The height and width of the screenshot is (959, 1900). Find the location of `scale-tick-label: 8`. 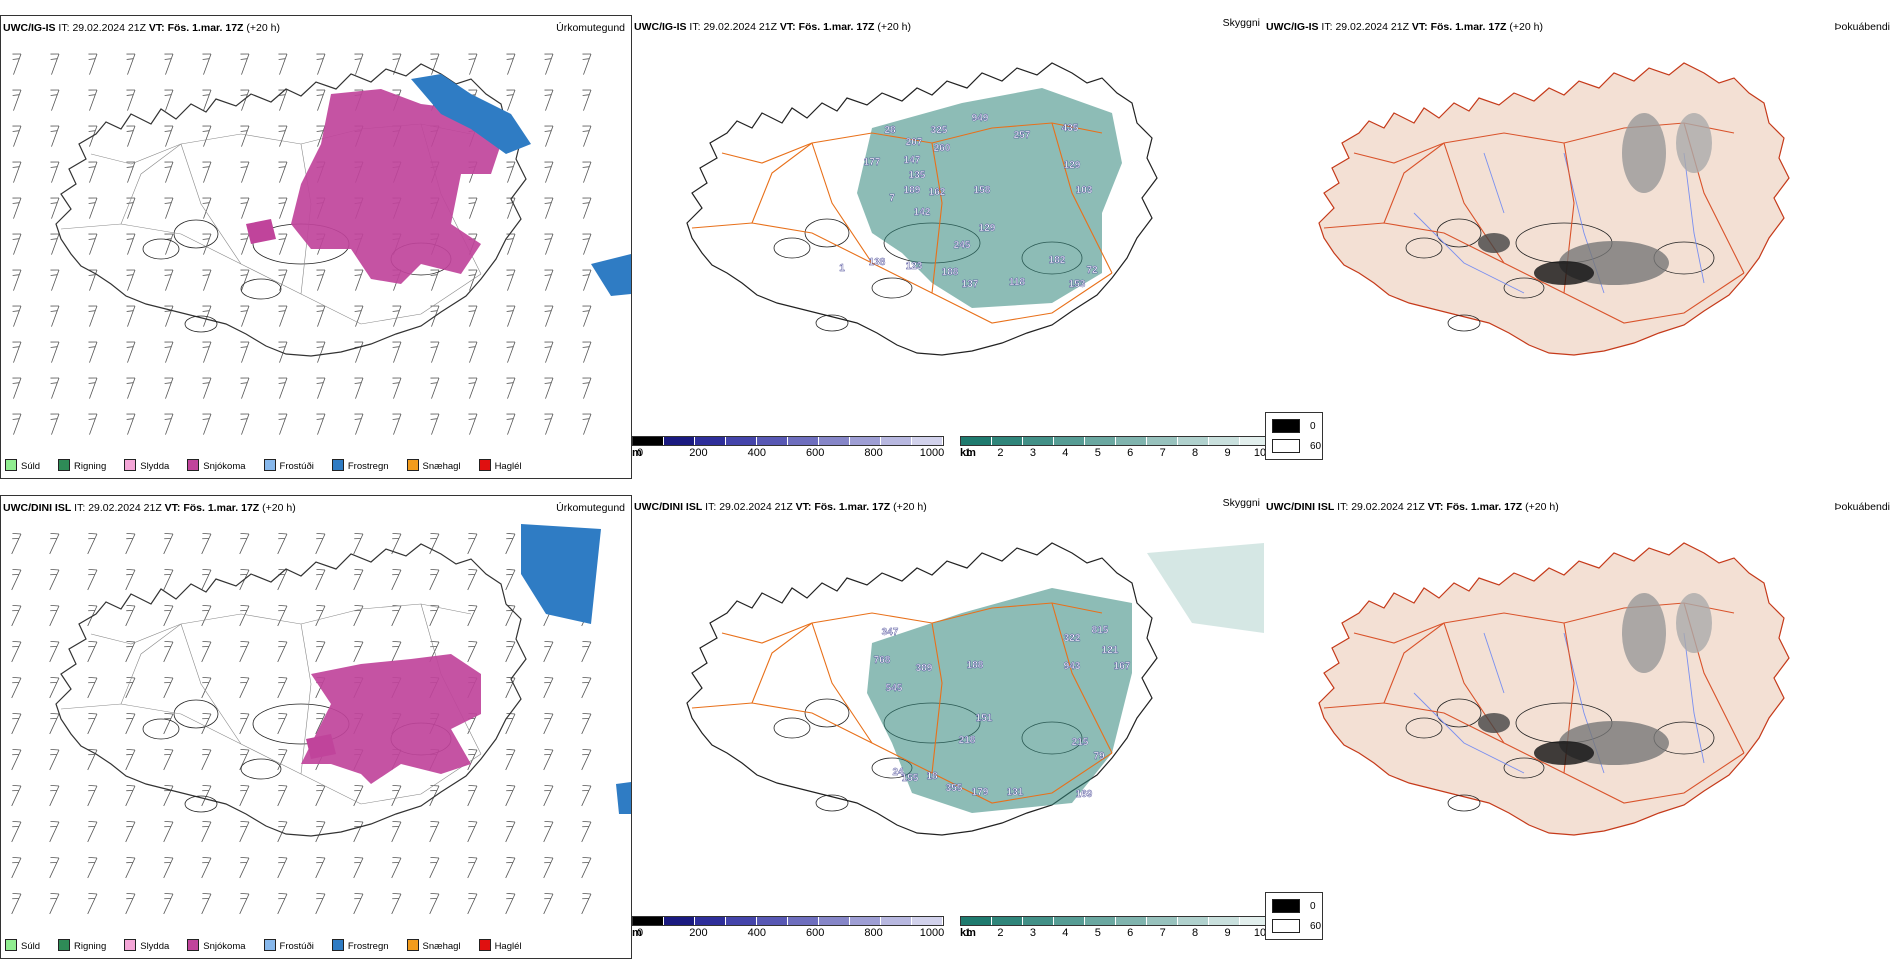

scale-tick-label: 8 is located at coordinates (1195, 933).